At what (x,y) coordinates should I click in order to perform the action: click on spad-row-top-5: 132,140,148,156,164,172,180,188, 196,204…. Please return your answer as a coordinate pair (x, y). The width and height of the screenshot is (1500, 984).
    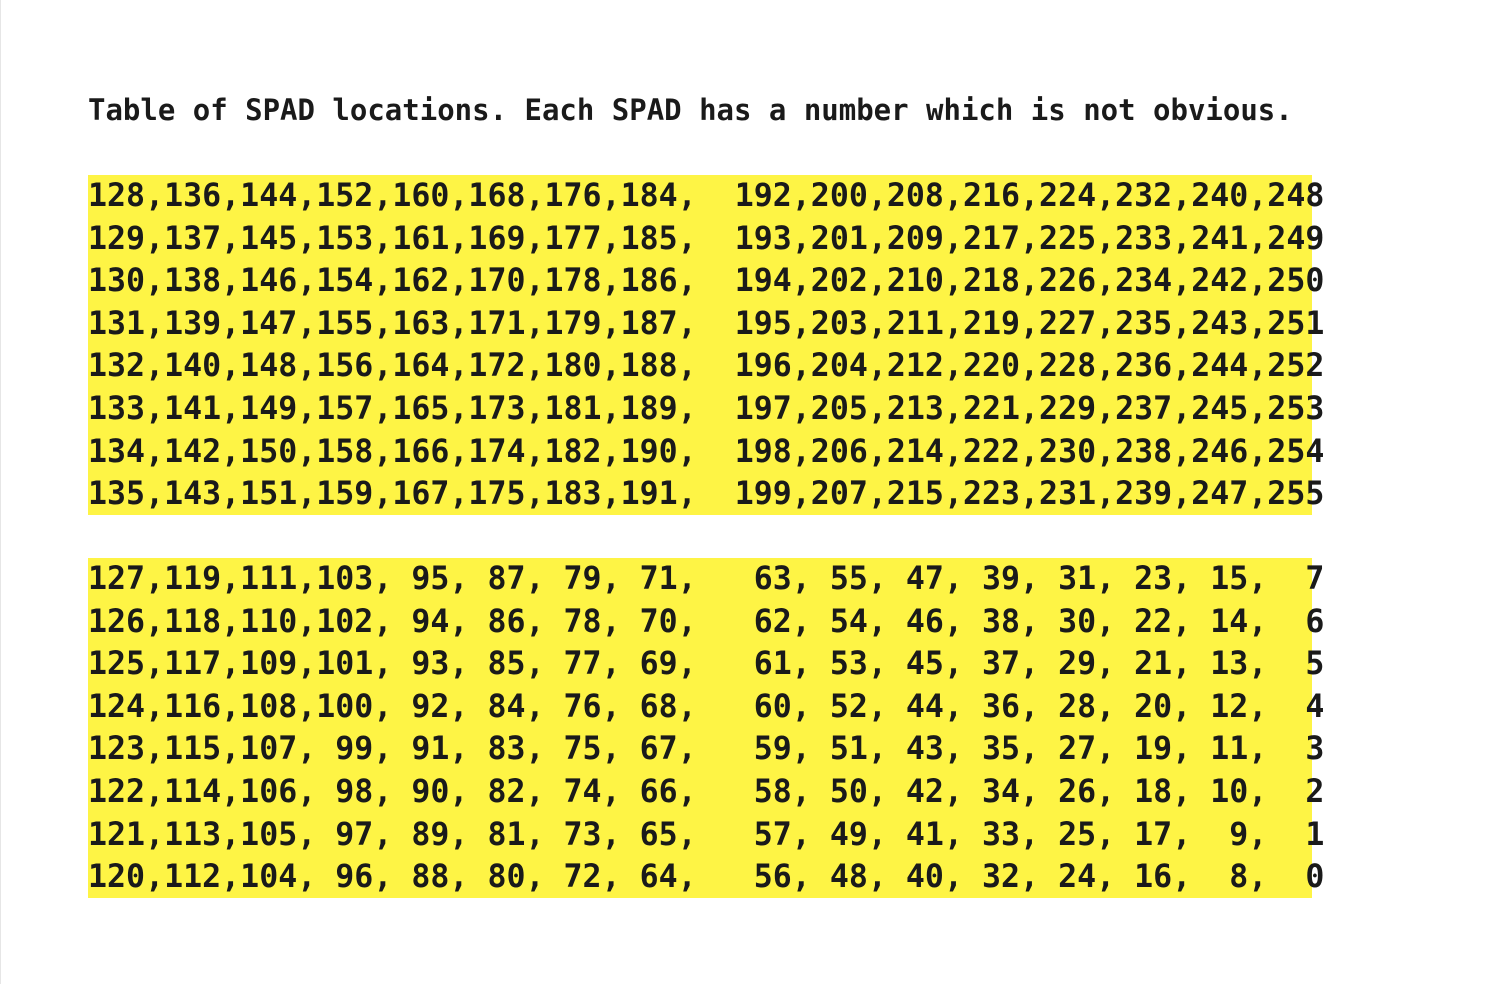
    Looking at the image, I should click on (706, 366).